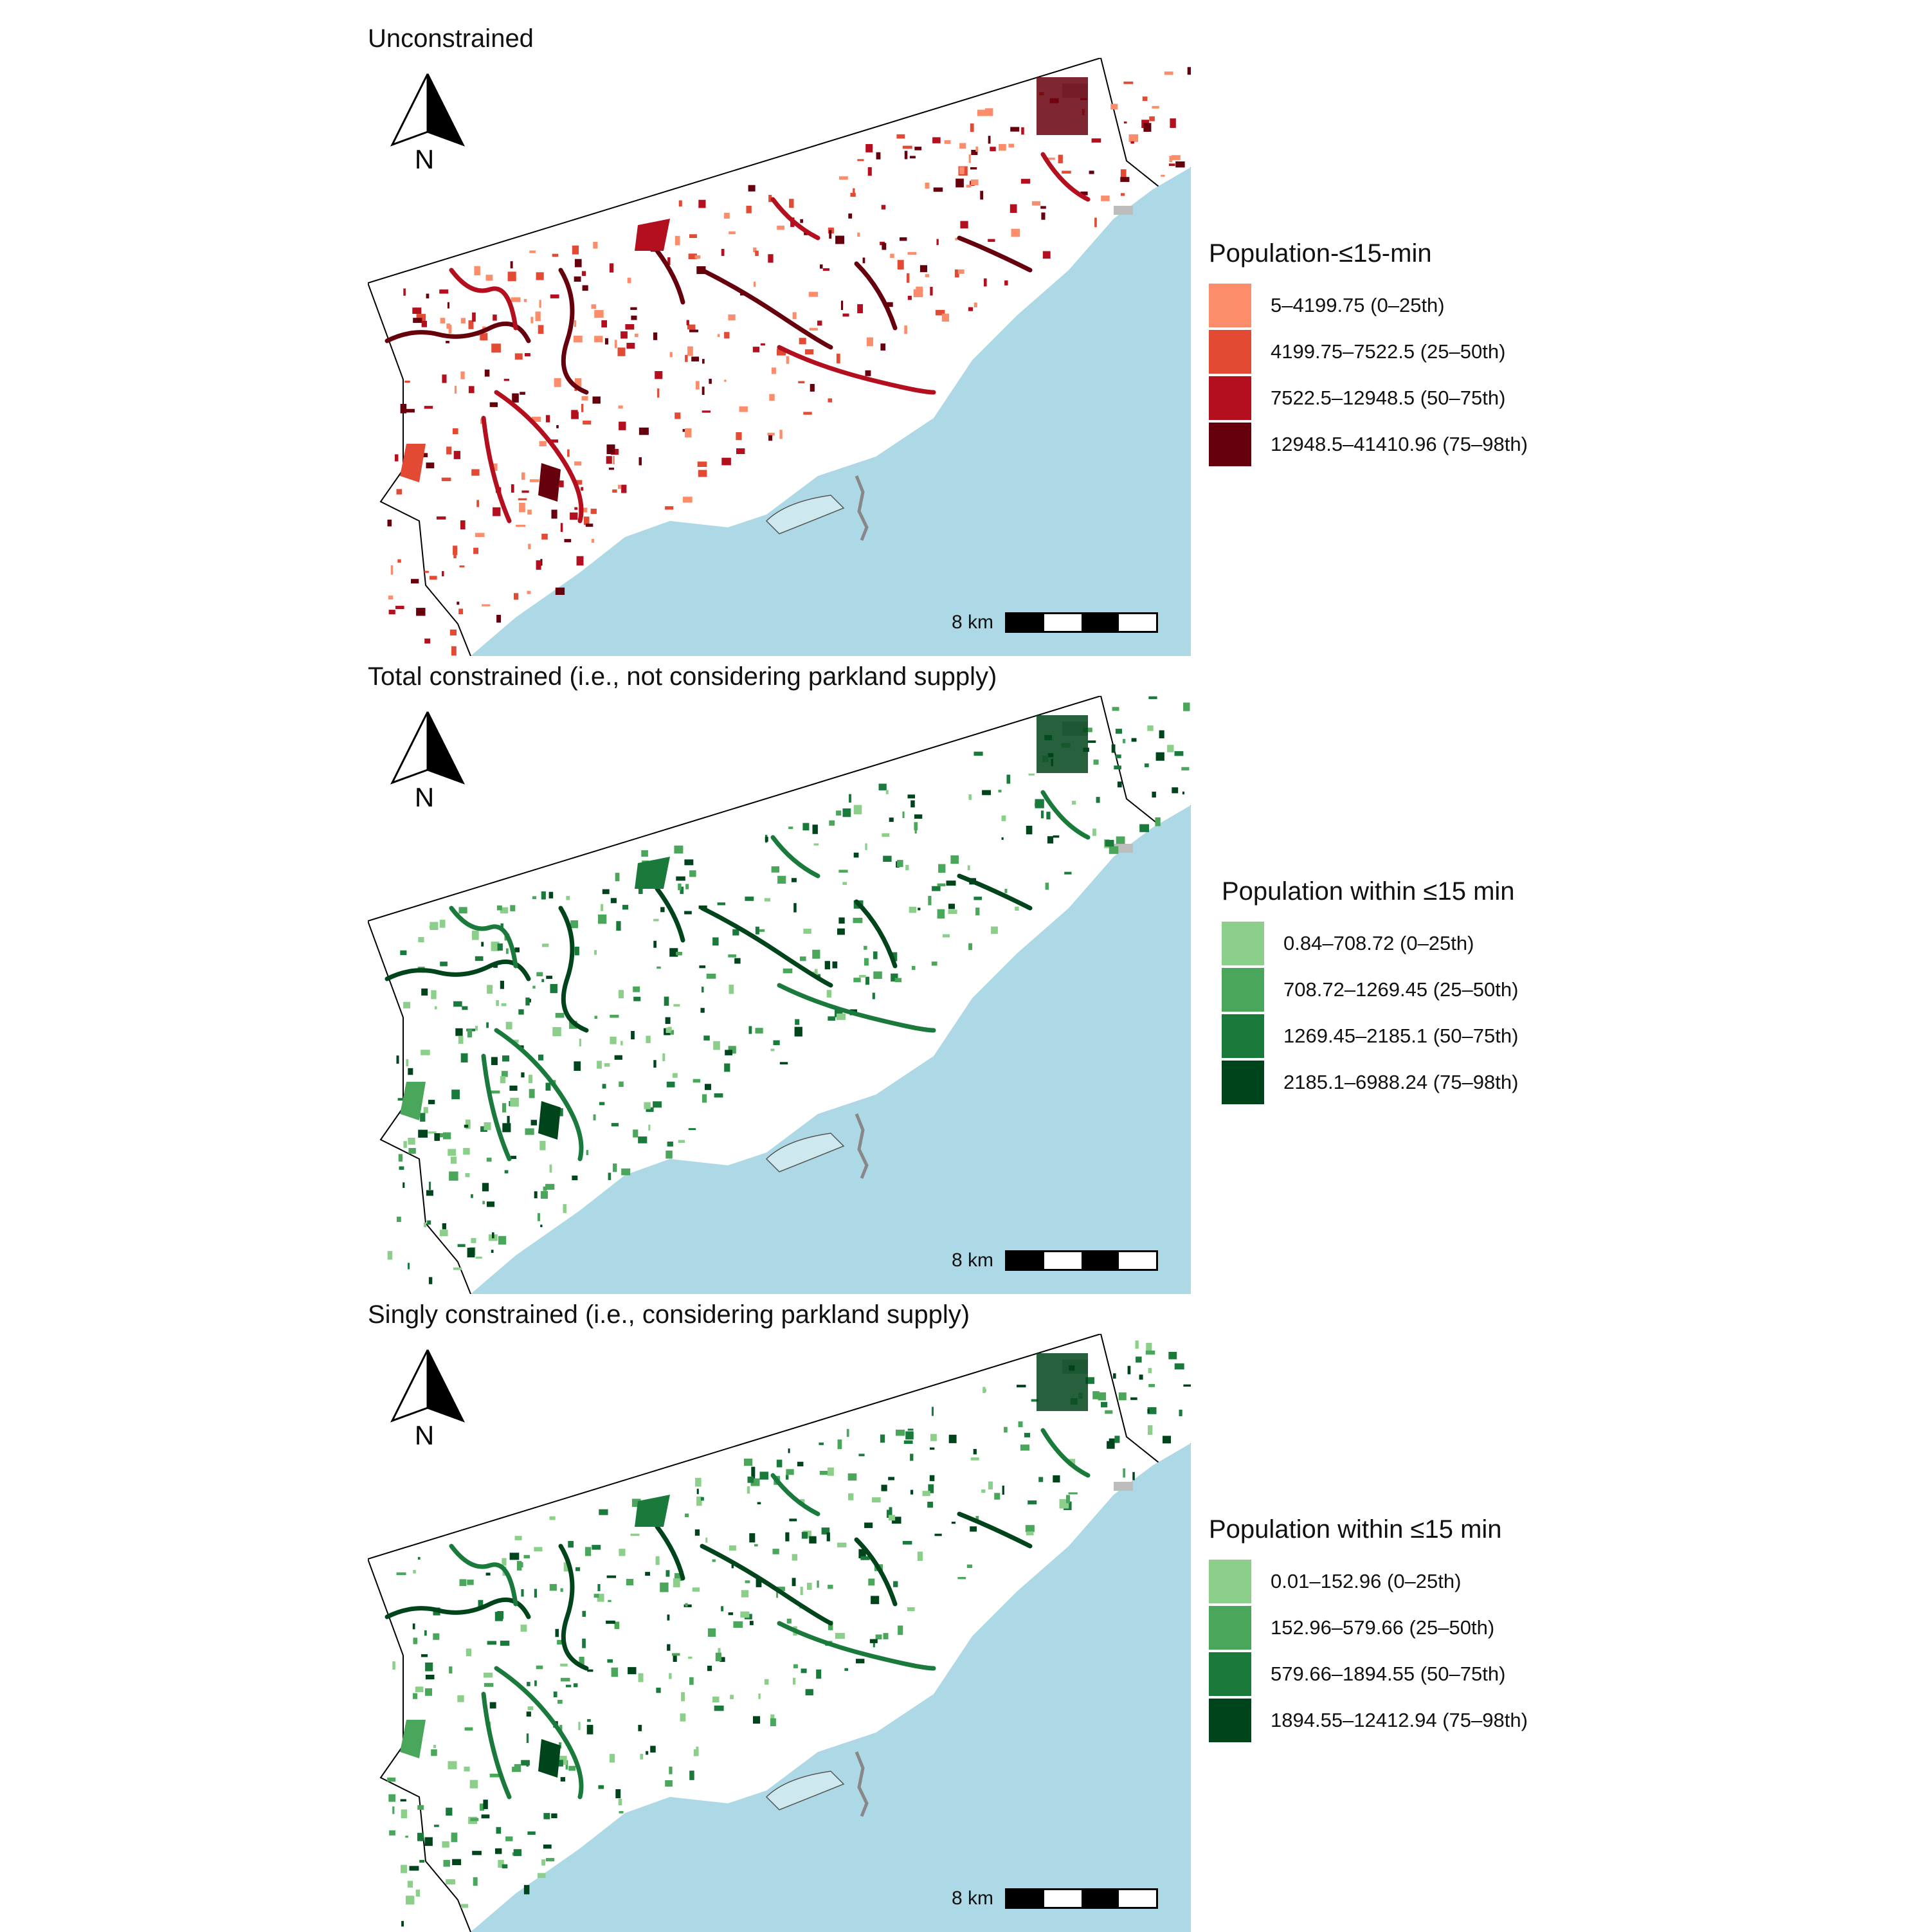  Describe the element at coordinates (995, 892) in the screenshot. I see `ravine-park` at that location.